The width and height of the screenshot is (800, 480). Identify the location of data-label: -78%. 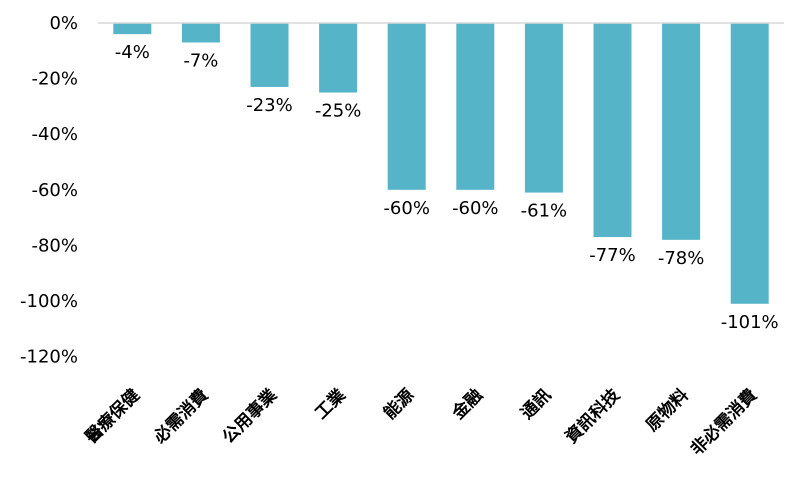
(681, 258).